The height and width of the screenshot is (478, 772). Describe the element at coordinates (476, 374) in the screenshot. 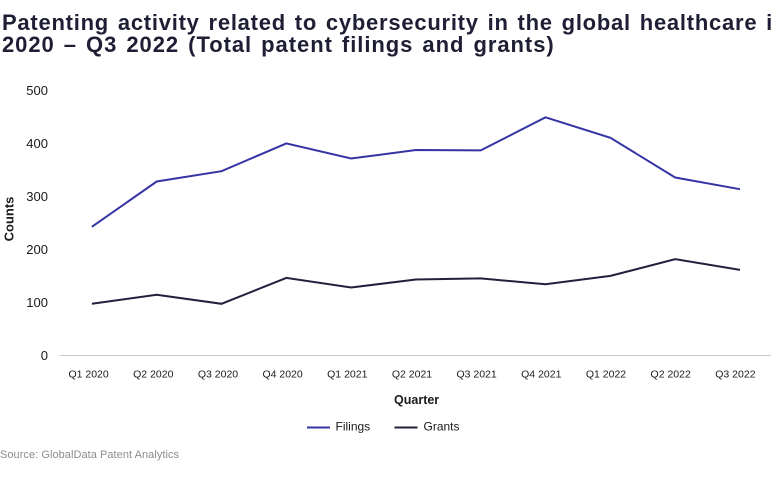

I see `svg-text: Q3 2021` at that location.